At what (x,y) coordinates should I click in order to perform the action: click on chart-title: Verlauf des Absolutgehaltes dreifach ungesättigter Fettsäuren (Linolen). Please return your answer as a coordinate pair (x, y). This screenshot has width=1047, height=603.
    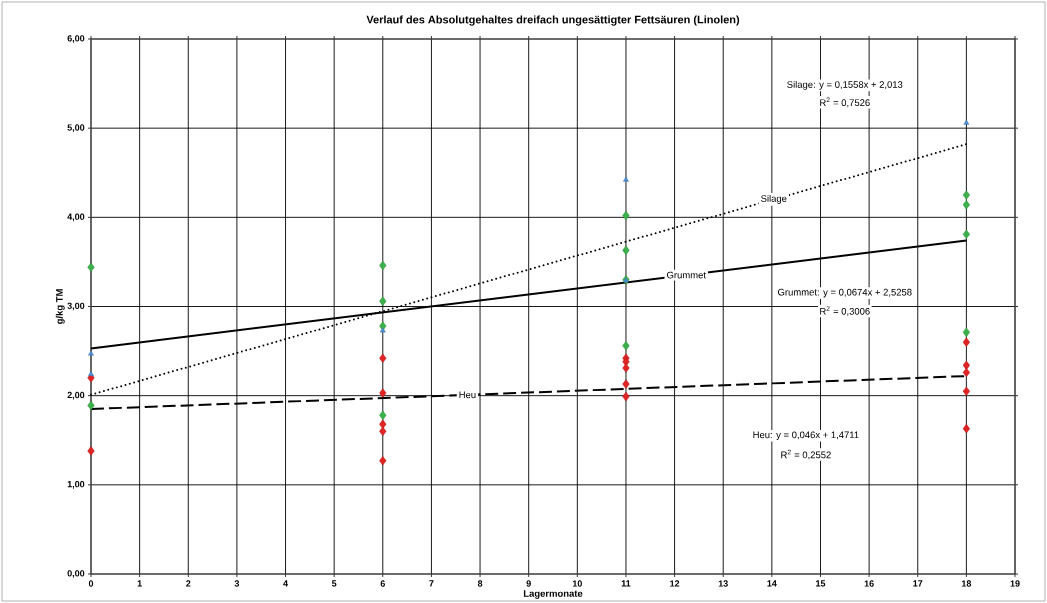
    Looking at the image, I should click on (553, 20).